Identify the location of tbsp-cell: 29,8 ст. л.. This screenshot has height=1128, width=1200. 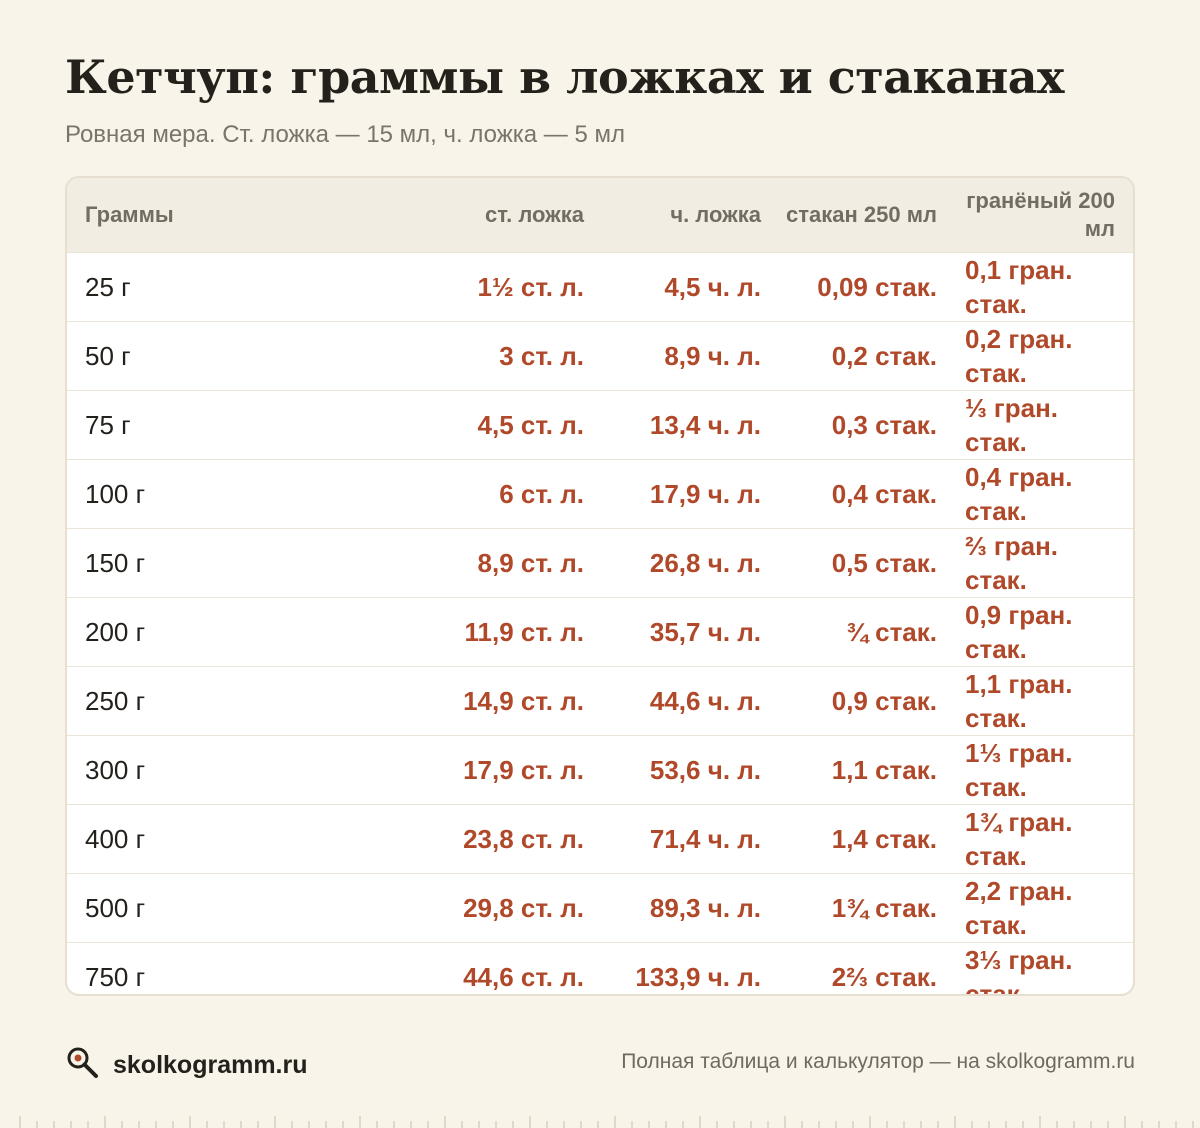
(429, 907).